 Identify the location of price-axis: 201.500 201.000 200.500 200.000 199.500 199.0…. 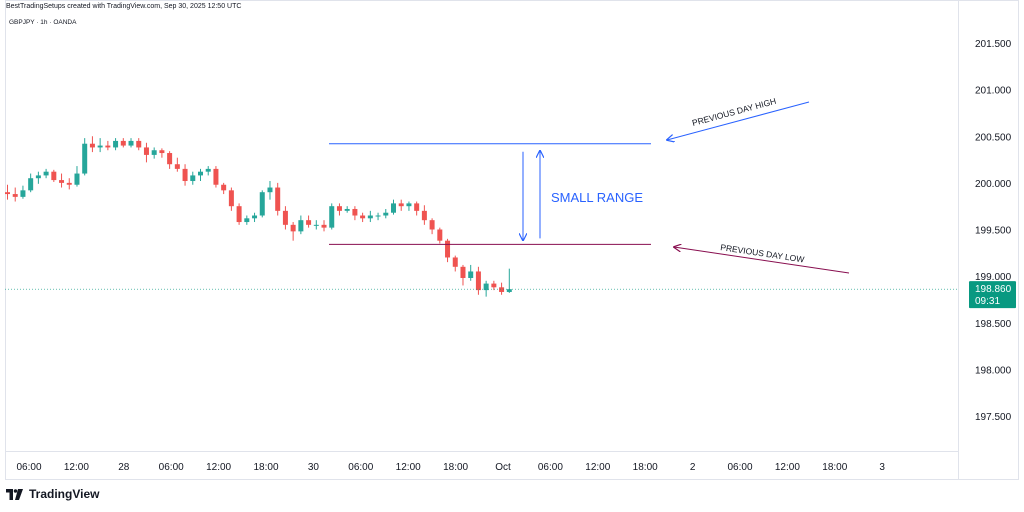
(993, 231).